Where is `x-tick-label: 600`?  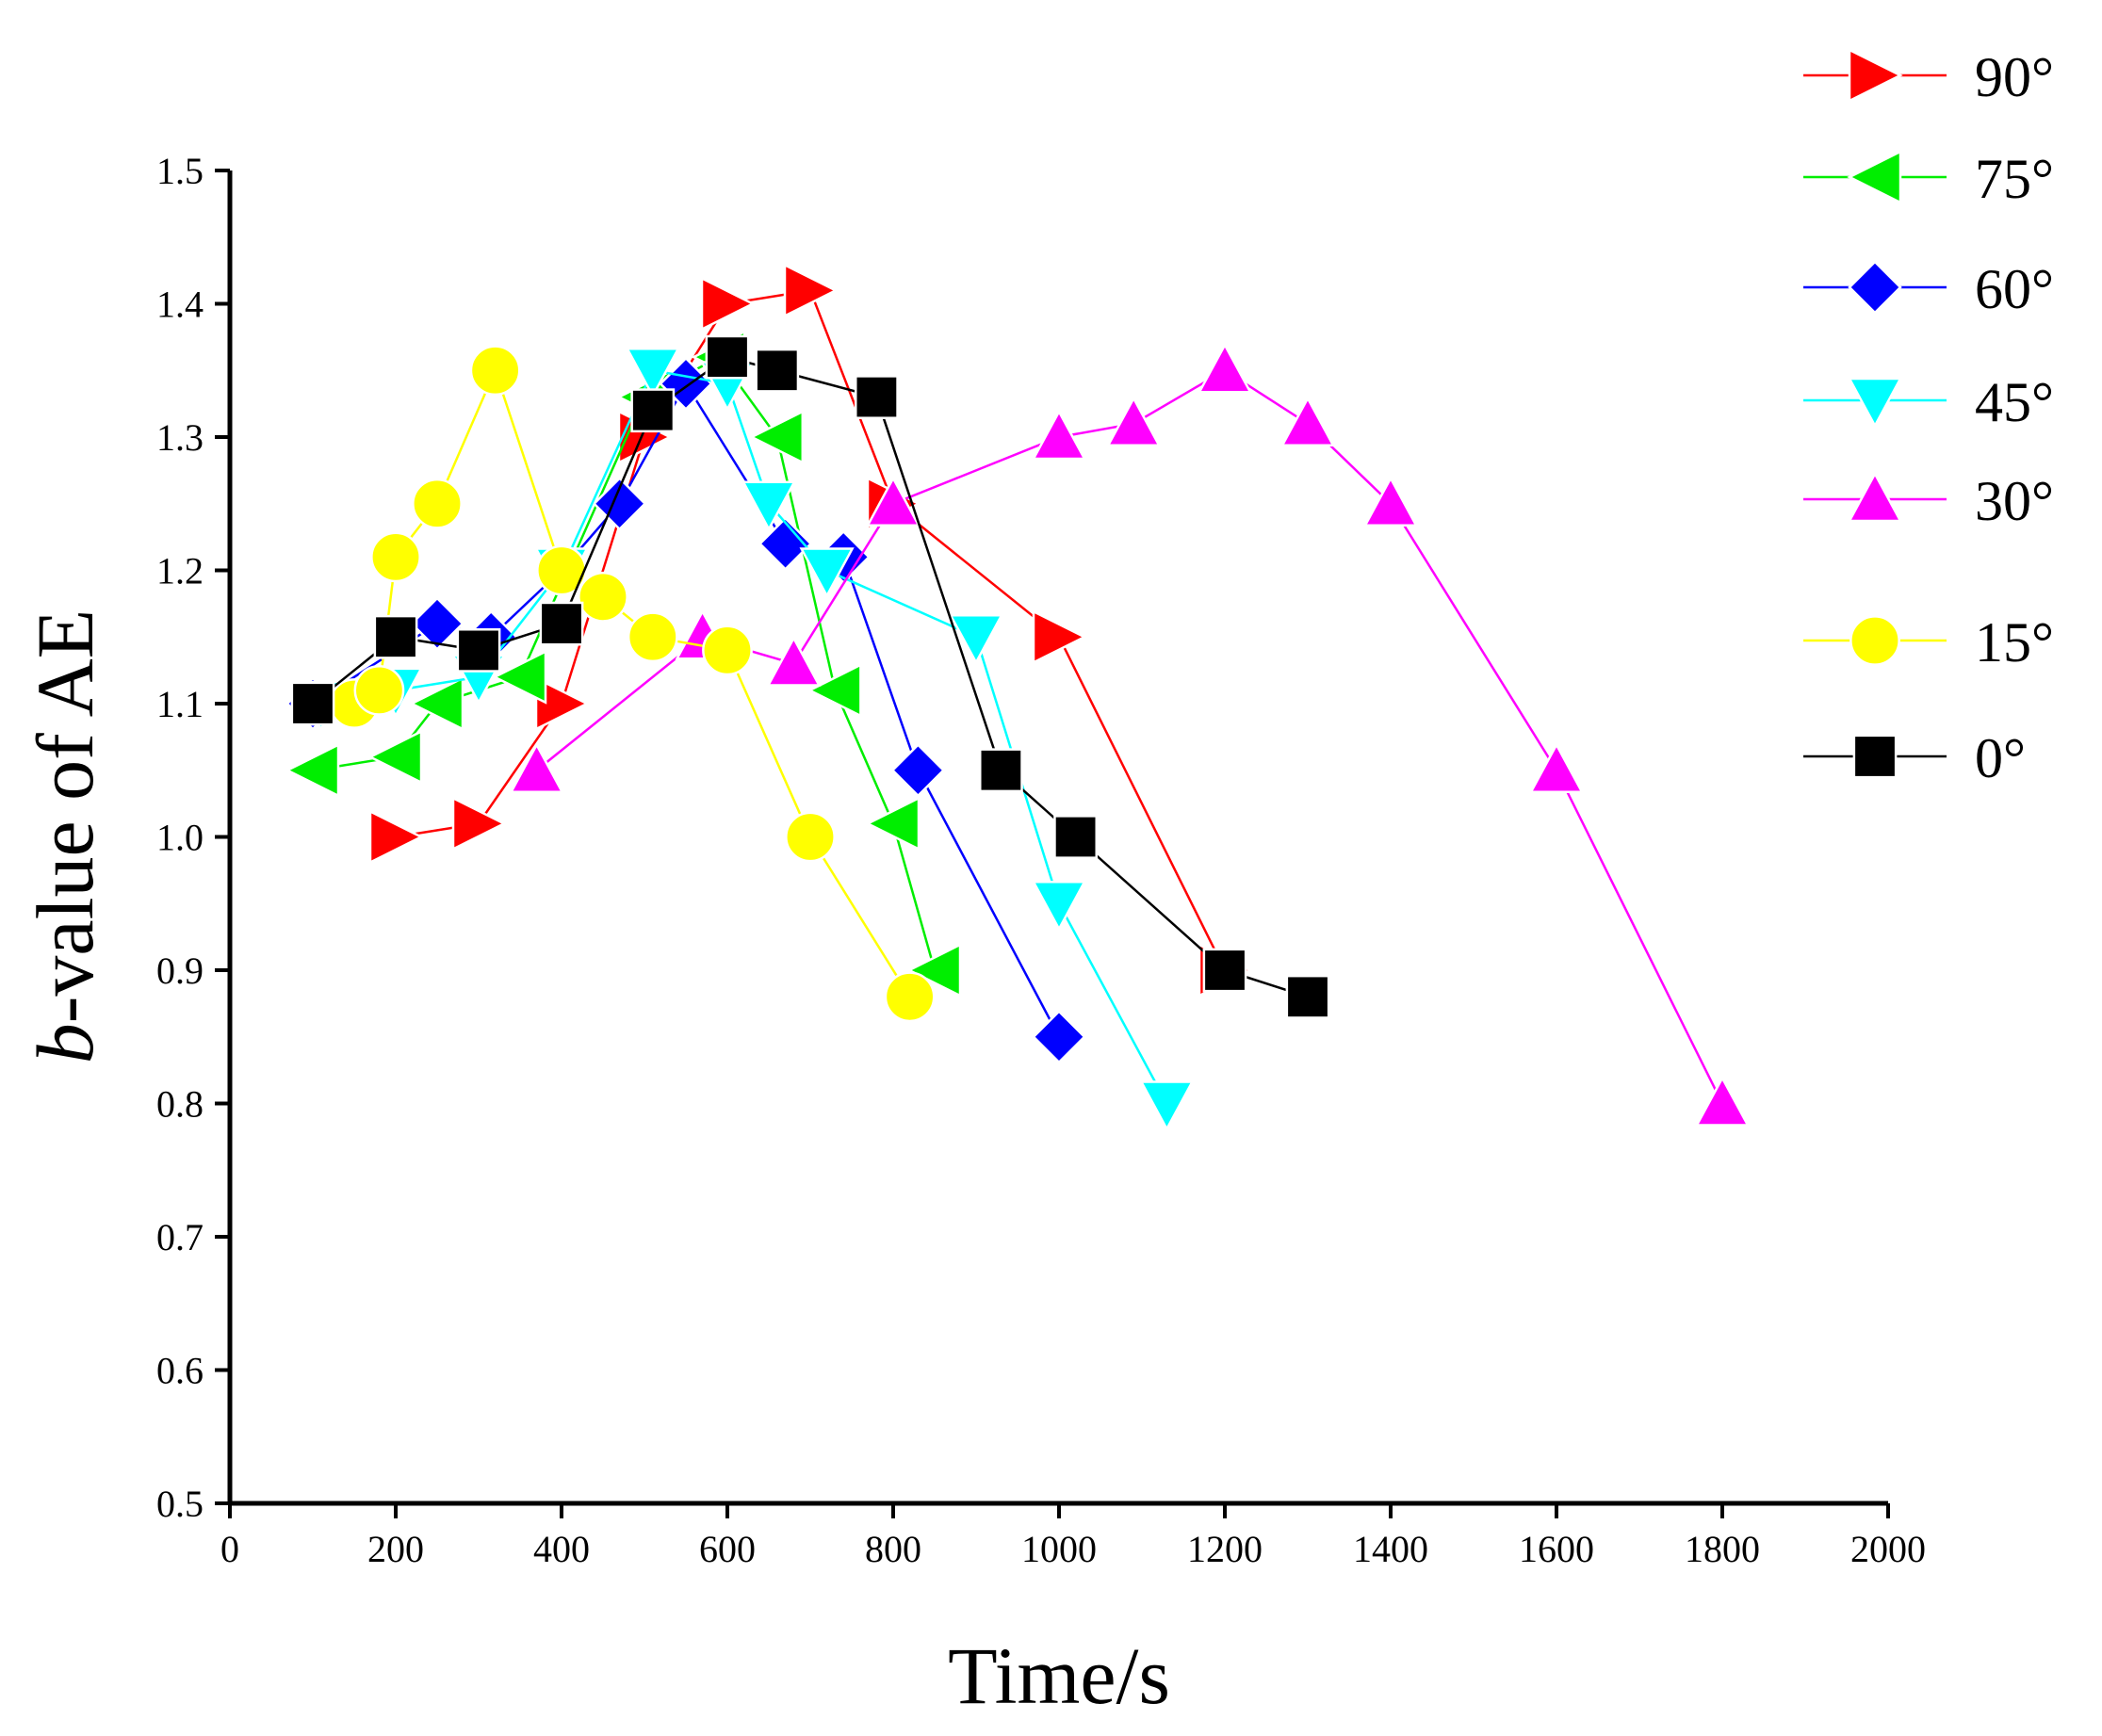
x-tick-label: 600 is located at coordinates (727, 1549).